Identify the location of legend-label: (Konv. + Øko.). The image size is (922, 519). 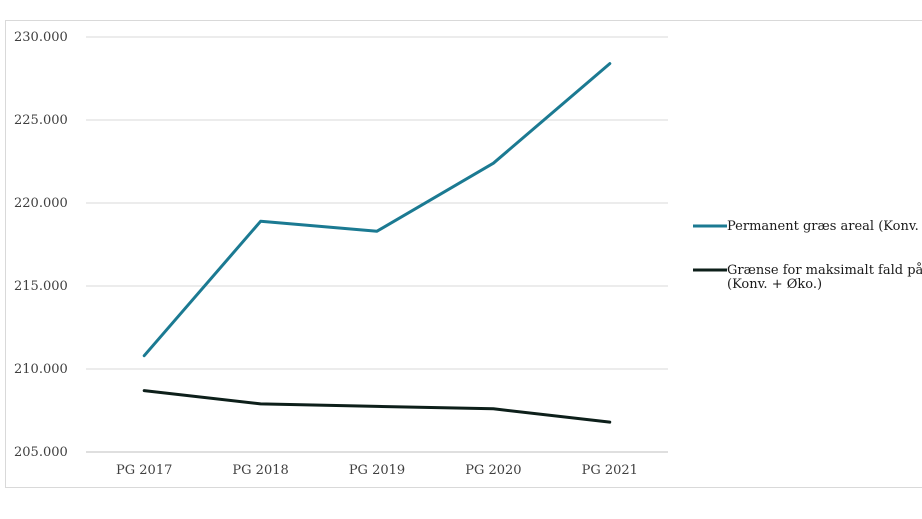
(774, 284).